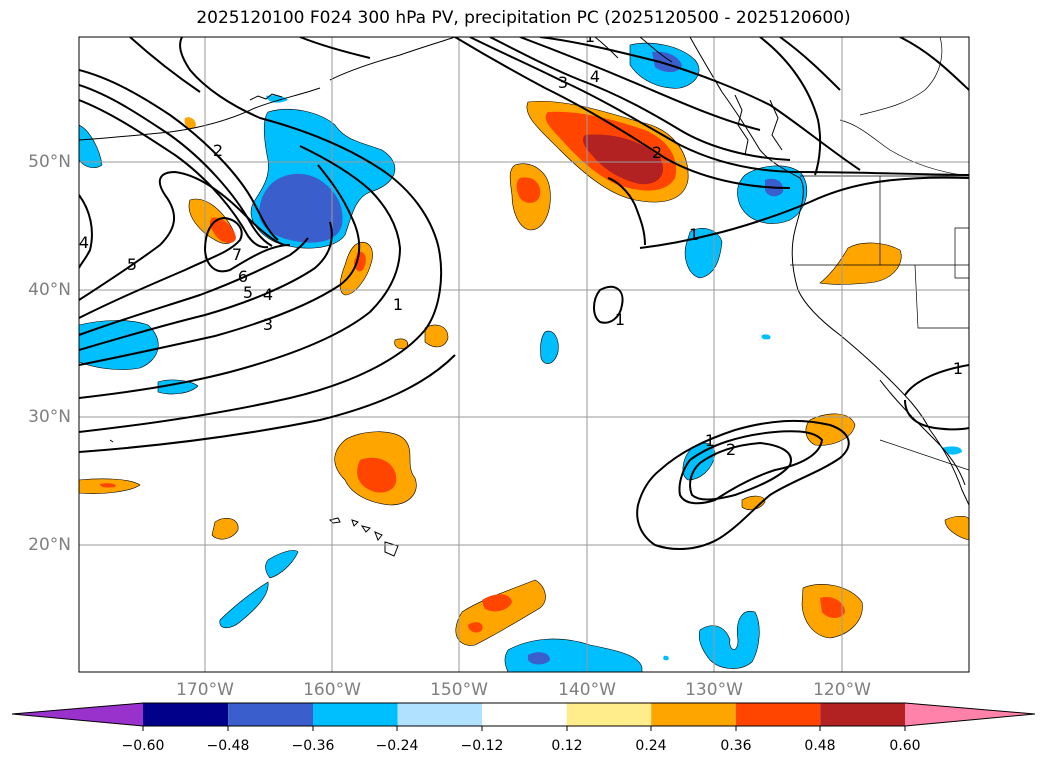  What do you see at coordinates (49, 290) in the screenshot?
I see `lat-label: 40°N` at bounding box center [49, 290].